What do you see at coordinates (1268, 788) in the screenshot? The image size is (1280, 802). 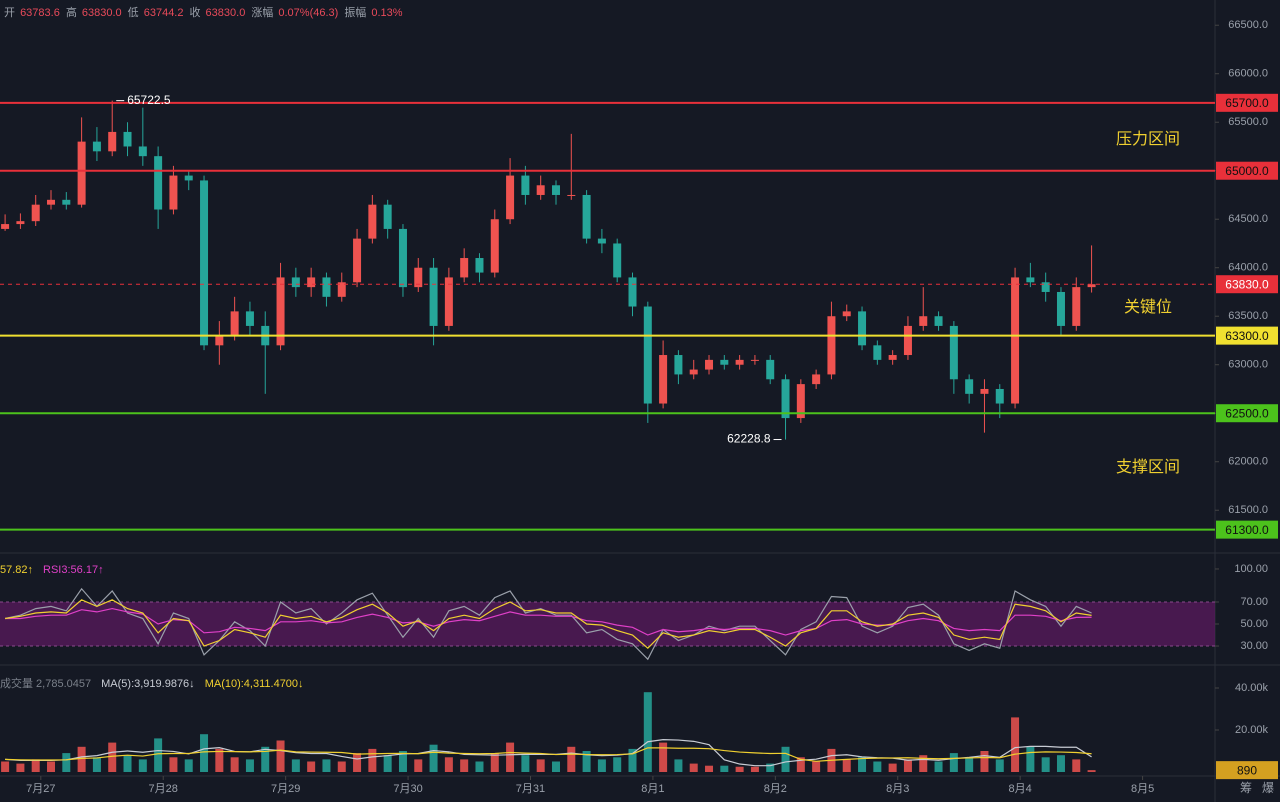 I see `corner-button: 爆` at bounding box center [1268, 788].